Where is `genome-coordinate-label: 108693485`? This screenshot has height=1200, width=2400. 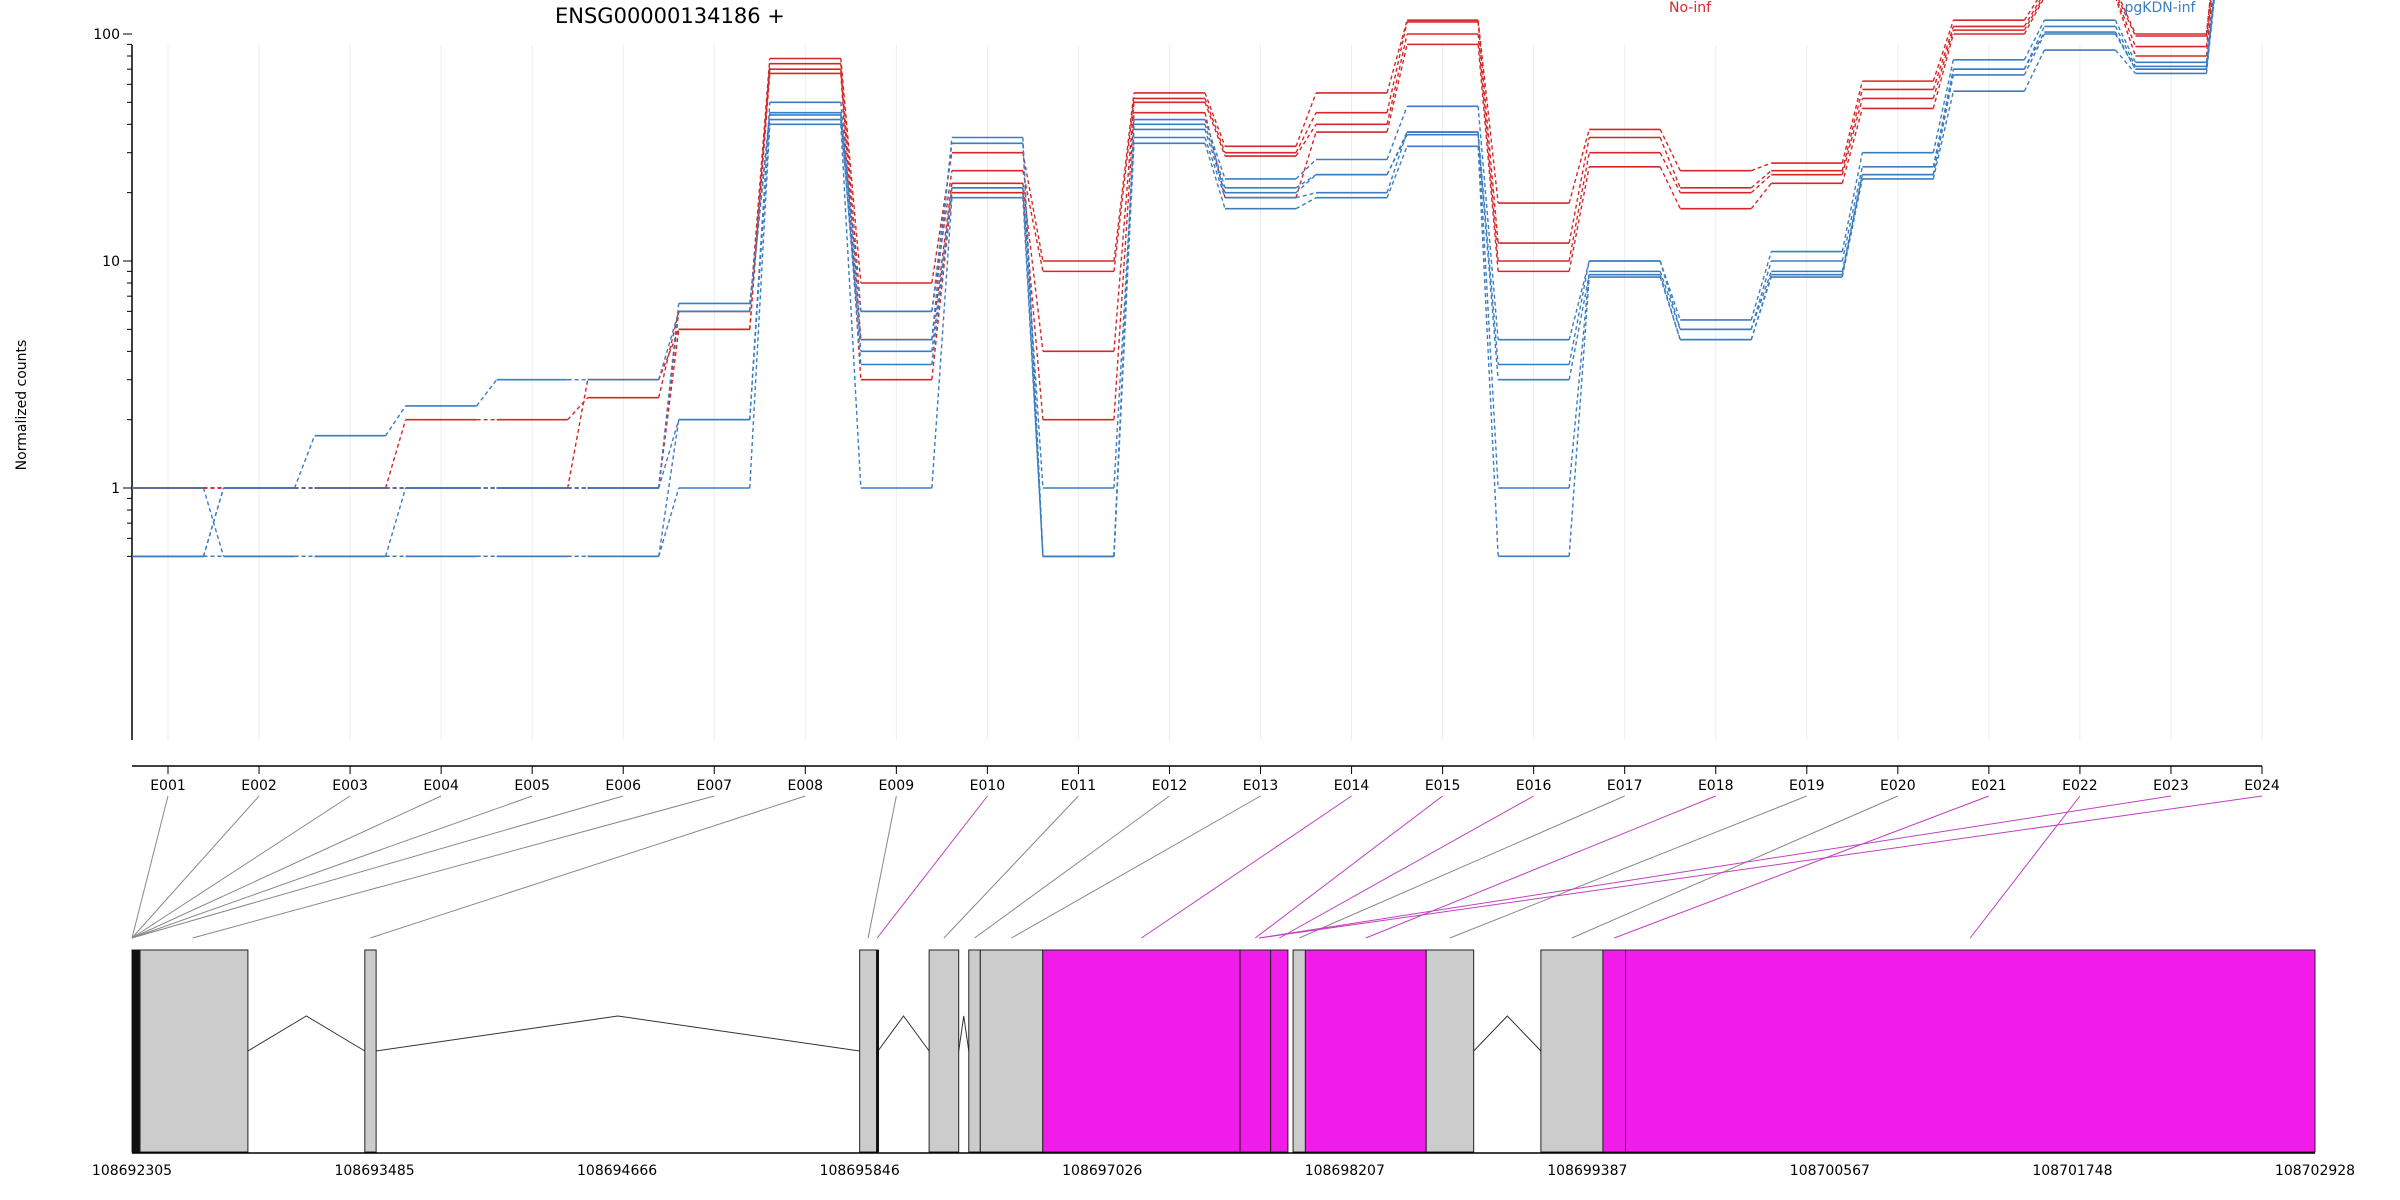 genome-coordinate-label: 108693485 is located at coordinates (374, 1171).